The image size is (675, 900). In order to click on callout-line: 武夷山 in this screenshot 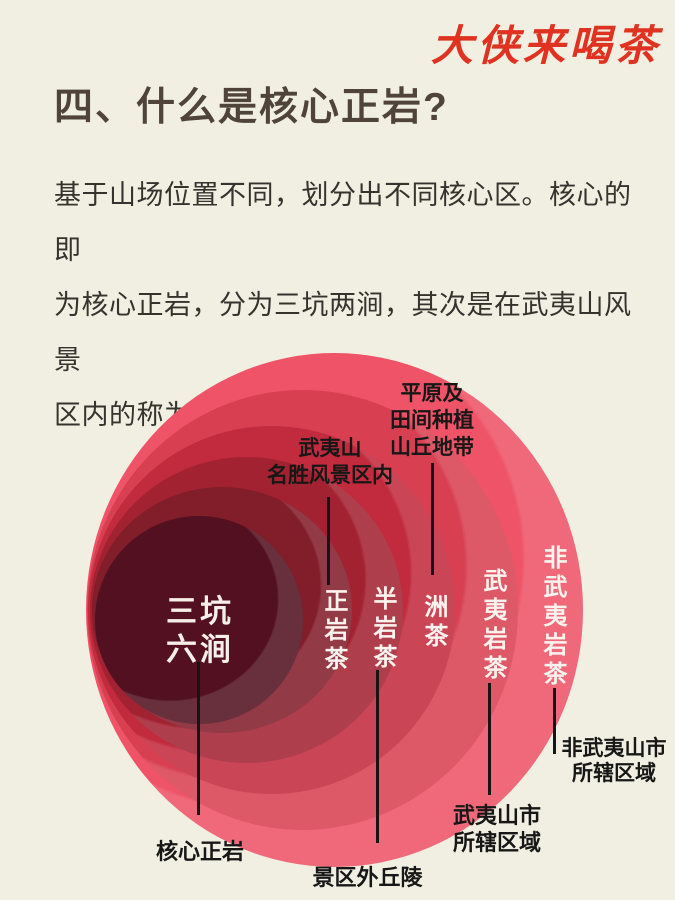, I will do `click(330, 448)`.